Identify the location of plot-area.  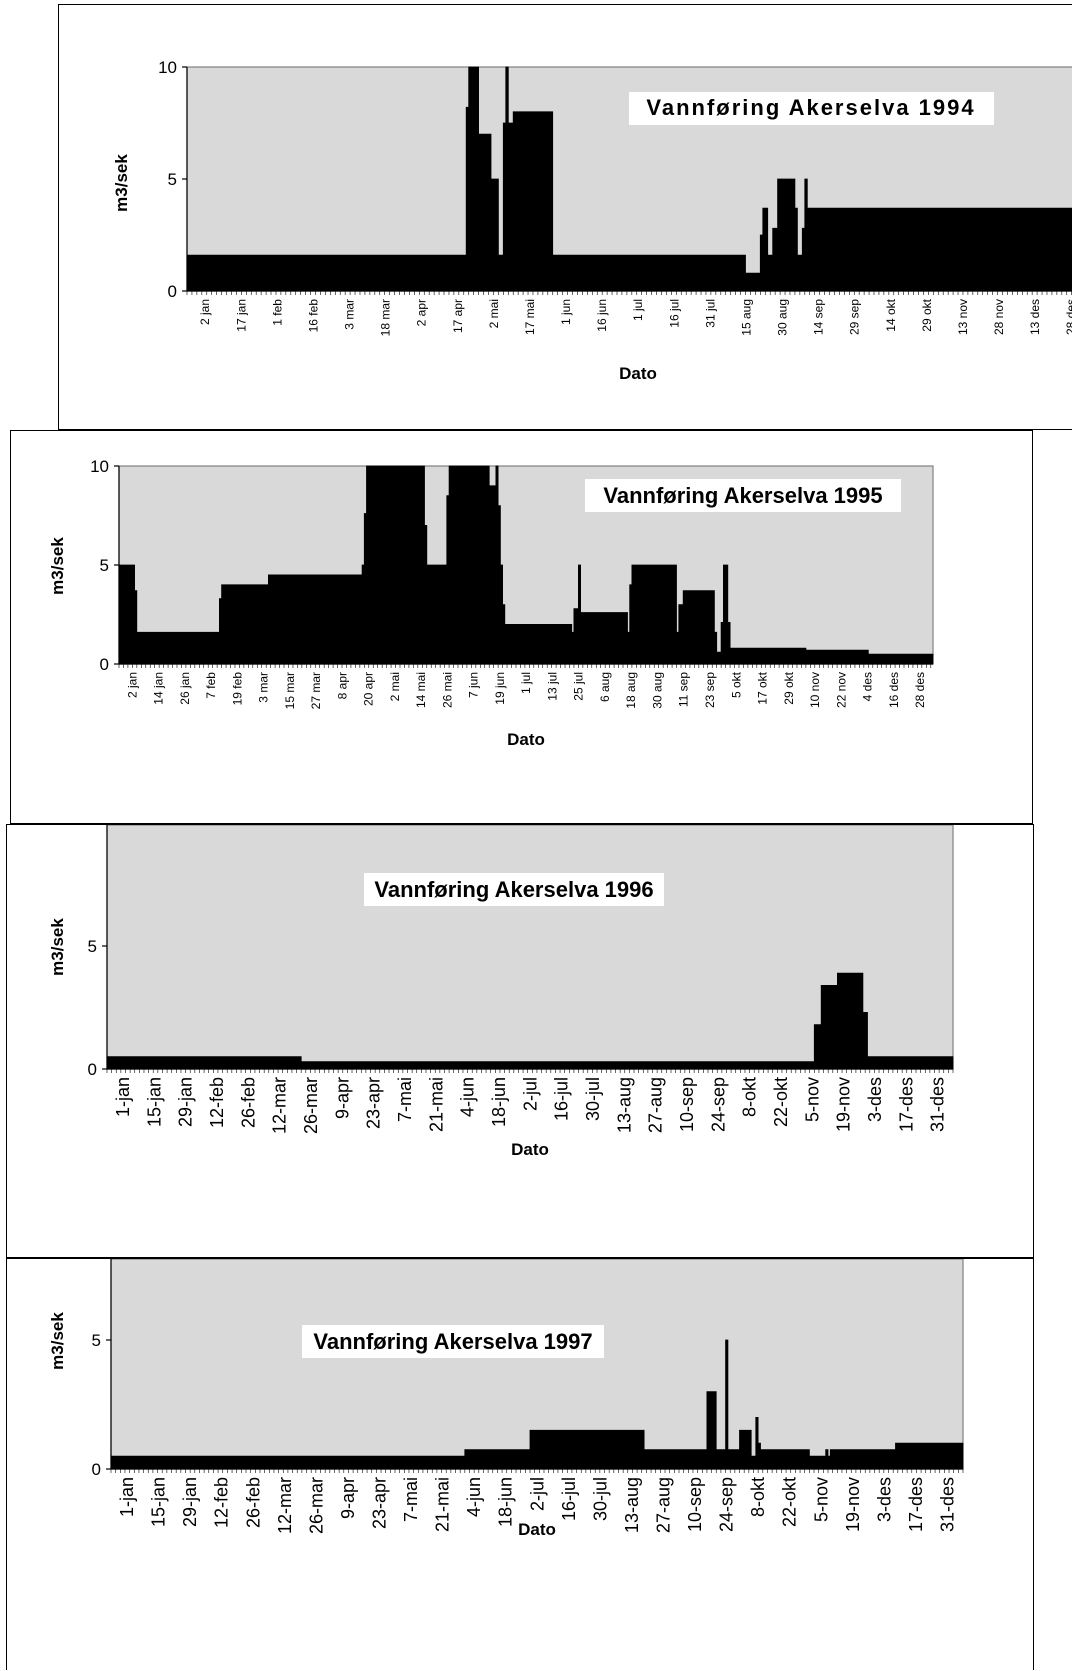
(530, 947).